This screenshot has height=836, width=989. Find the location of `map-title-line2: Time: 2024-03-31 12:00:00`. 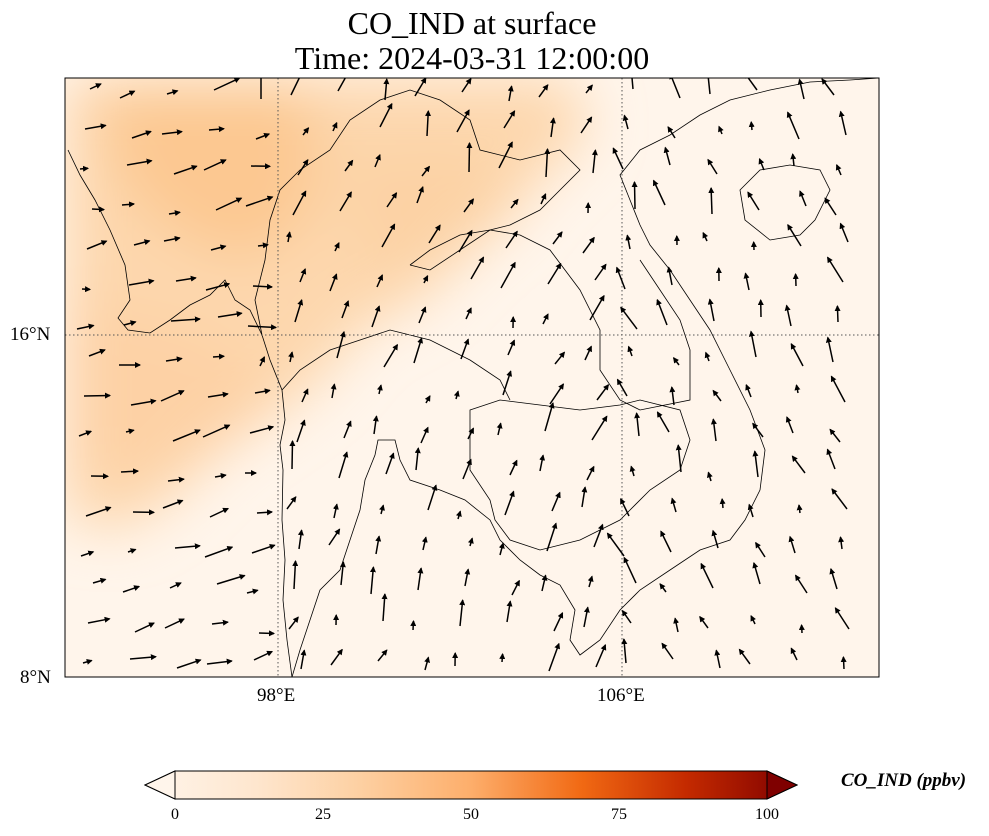

map-title-line2: Time: 2024-03-31 12:00:00 is located at coordinates (472, 58).